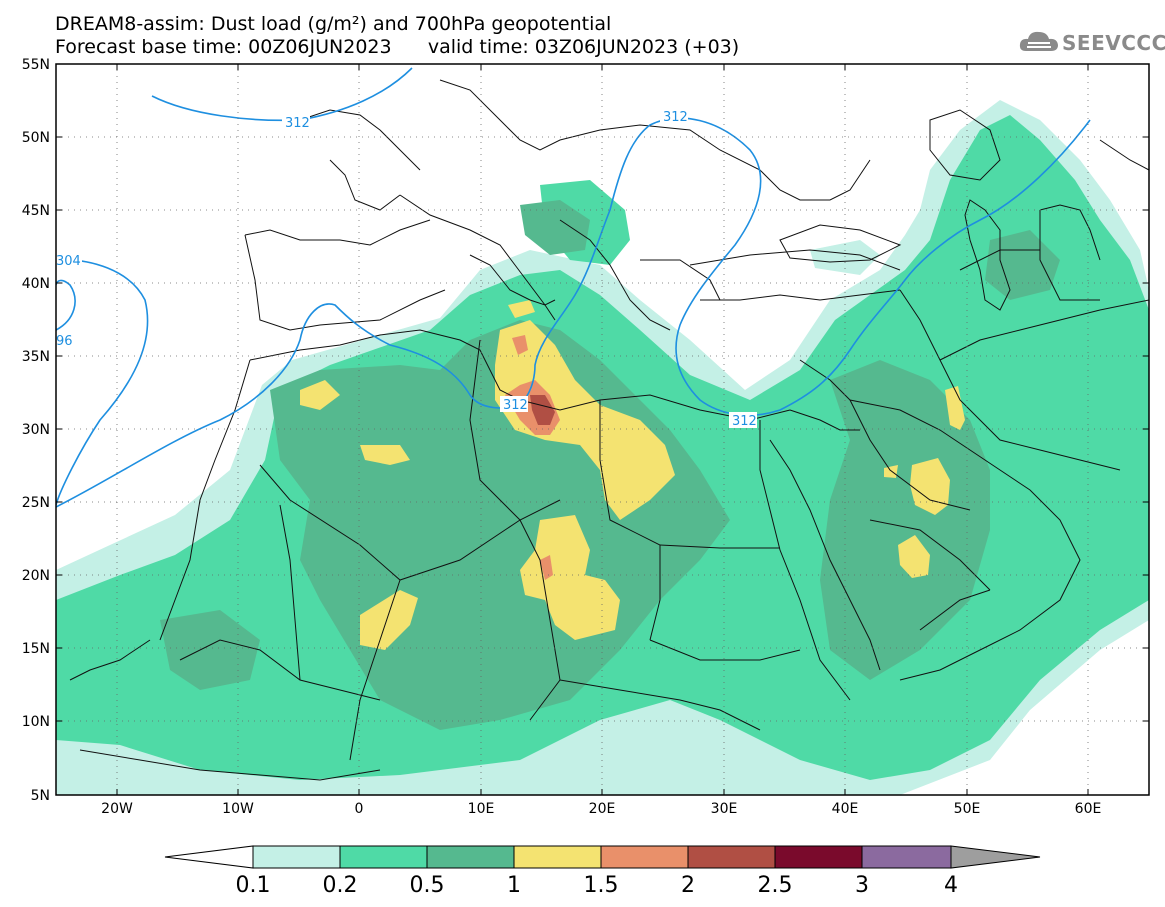 Image resolution: width=1165 pixels, height=907 pixels. I want to click on colorbar-label: 1, so click(514, 885).